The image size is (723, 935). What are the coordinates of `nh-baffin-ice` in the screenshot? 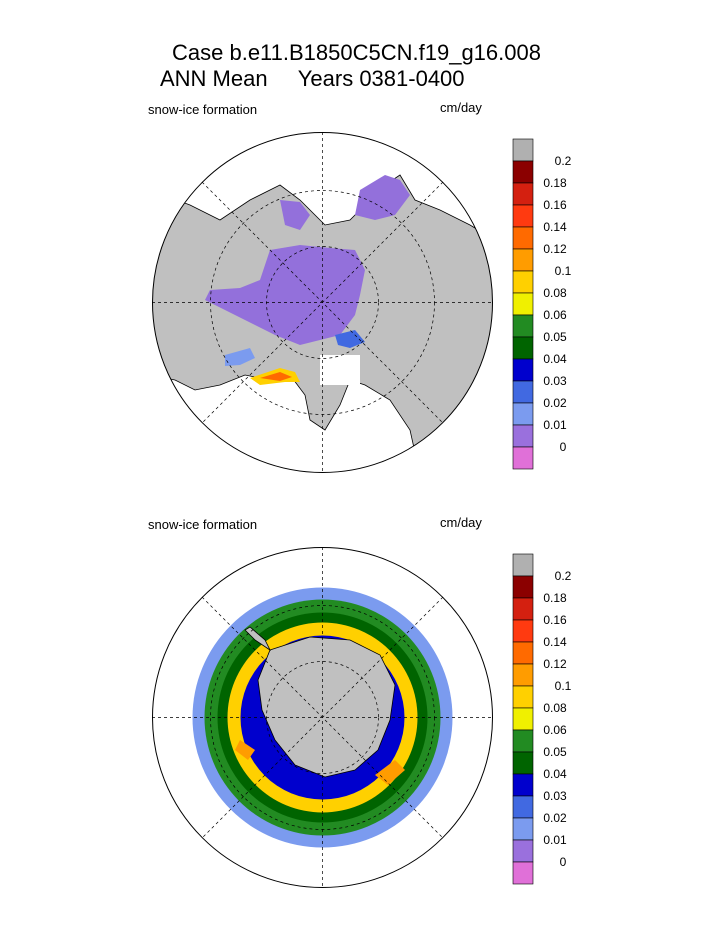 It's located at (295, 215).